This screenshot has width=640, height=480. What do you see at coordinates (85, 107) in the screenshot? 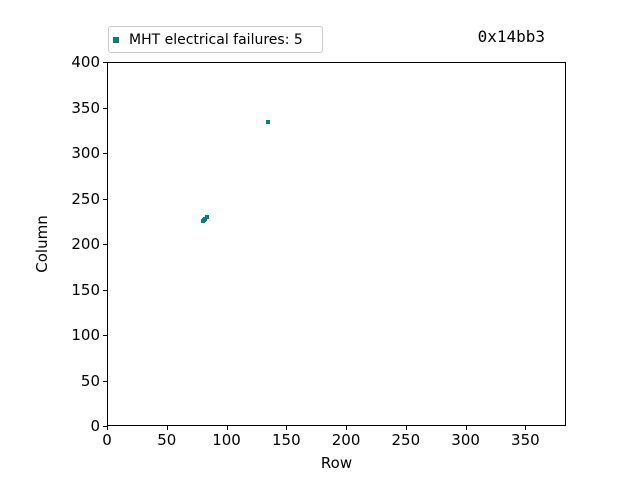
I see `y-tick-label: 350` at bounding box center [85, 107].